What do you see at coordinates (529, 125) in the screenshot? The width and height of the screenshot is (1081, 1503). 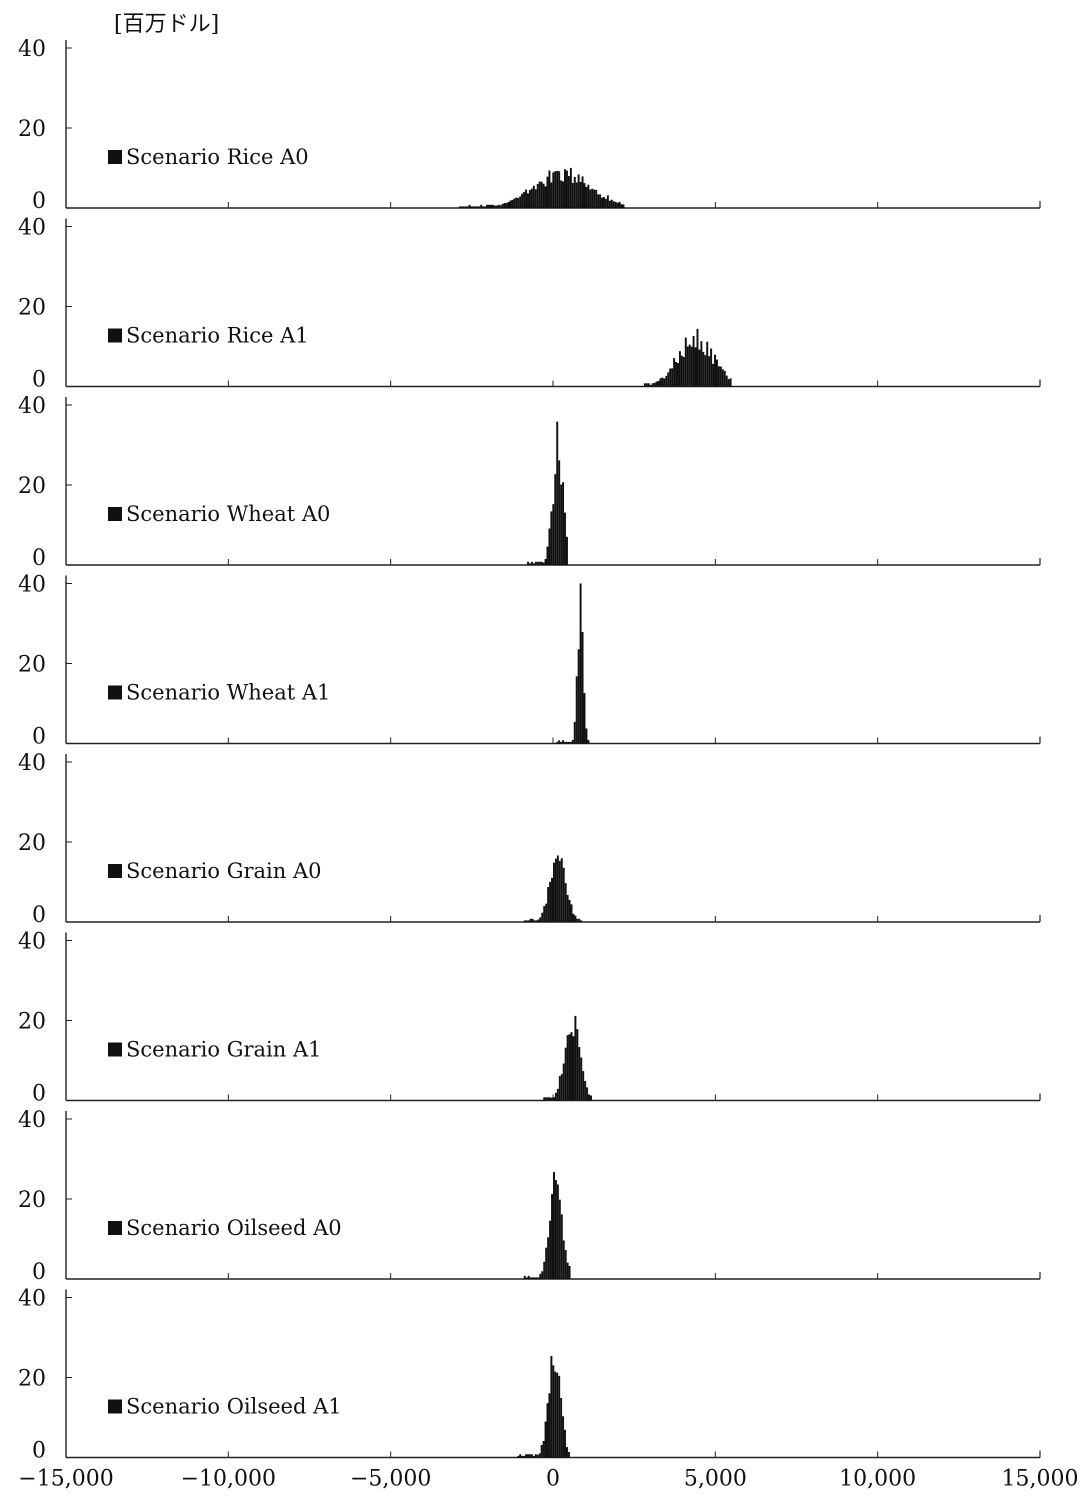 I see `histogram-panel: 0 20 40 Scenario Rice A0` at bounding box center [529, 125].